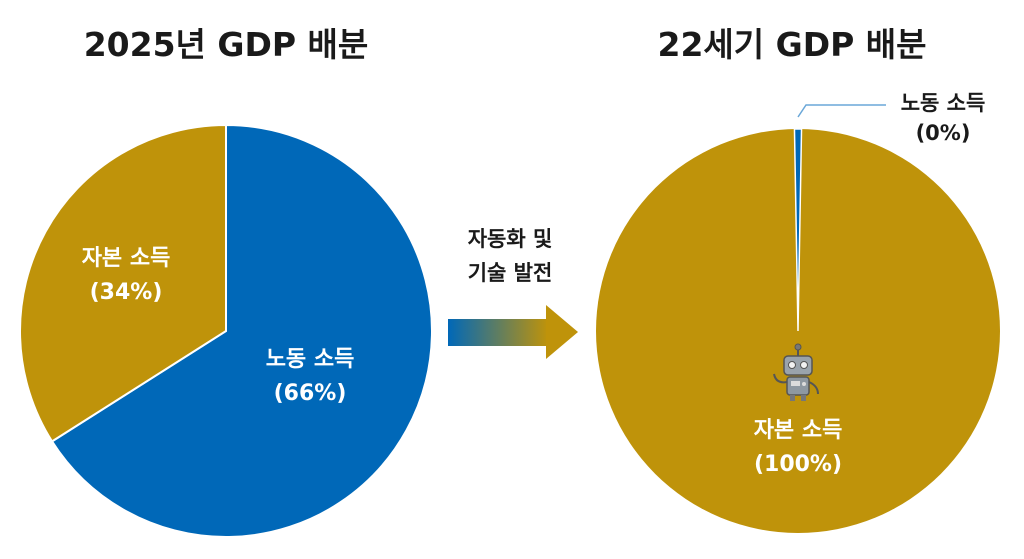 This screenshot has height=559, width=1024. What do you see at coordinates (798, 430) in the screenshot?
I see `slice-name-capital-22c: 자본 소득` at bounding box center [798, 430].